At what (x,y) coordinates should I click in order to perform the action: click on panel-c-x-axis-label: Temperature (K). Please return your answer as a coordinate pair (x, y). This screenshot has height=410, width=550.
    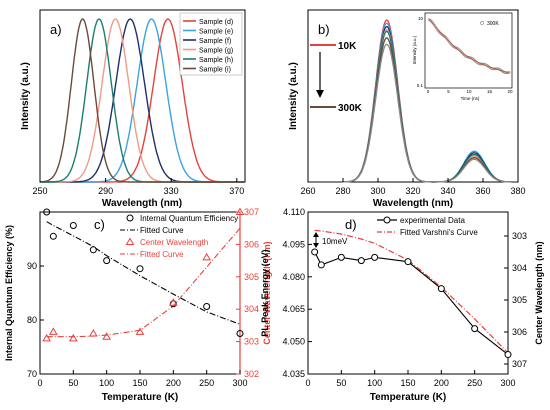
    Looking at the image, I should click on (140, 397).